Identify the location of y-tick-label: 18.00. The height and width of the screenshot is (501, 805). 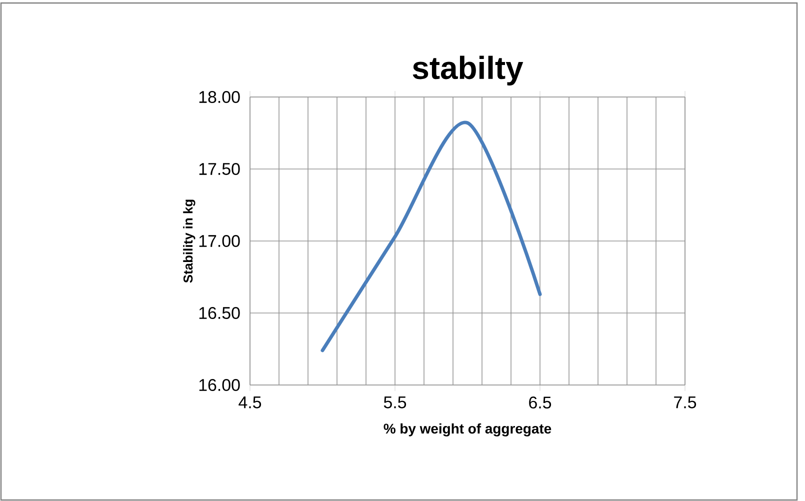
(219, 97).